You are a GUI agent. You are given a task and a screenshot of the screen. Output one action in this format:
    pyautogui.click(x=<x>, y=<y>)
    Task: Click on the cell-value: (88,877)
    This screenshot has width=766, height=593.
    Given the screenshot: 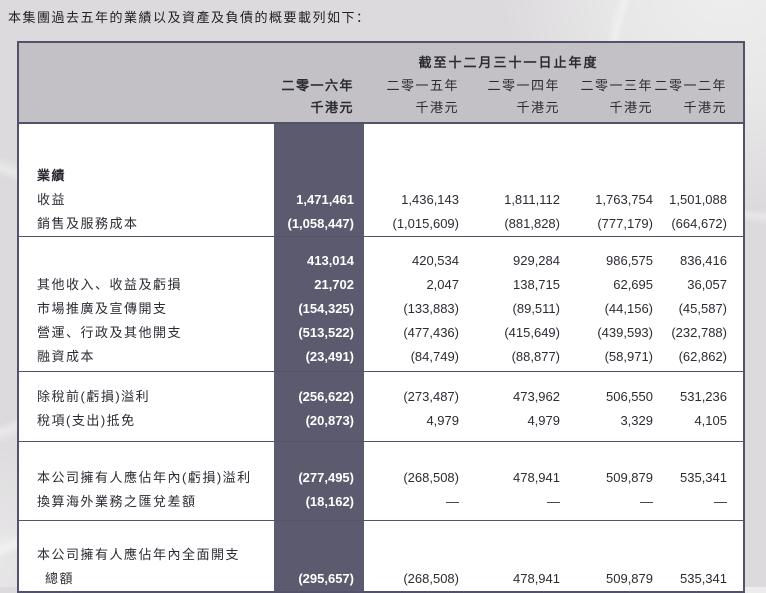 What is the action you would take?
    pyautogui.click(x=535, y=356)
    